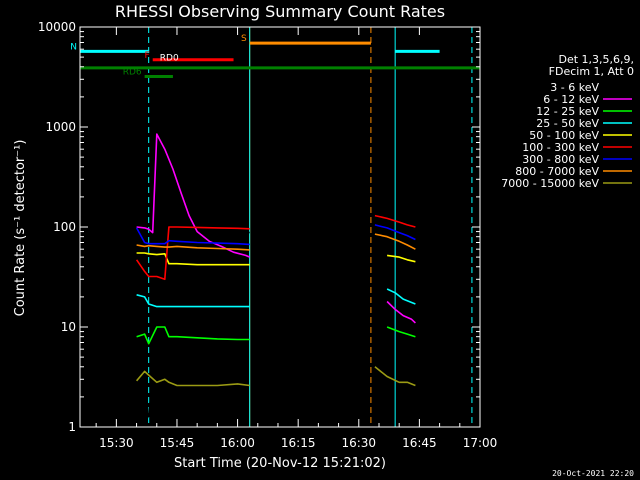  What do you see at coordinates (20, 228) in the screenshot?
I see `y-axis-label: Count Rate (s⁻¹ detector⁻¹)` at bounding box center [20, 228].